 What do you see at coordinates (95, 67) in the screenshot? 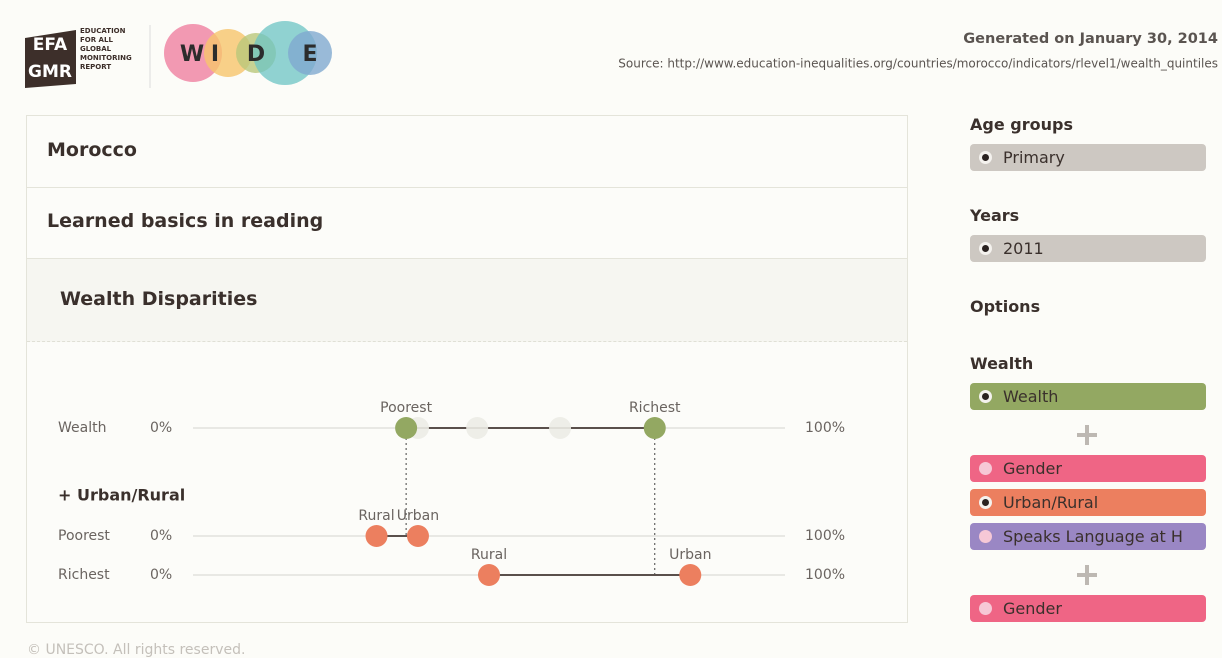
I see `logo-text: REPORT` at bounding box center [95, 67].